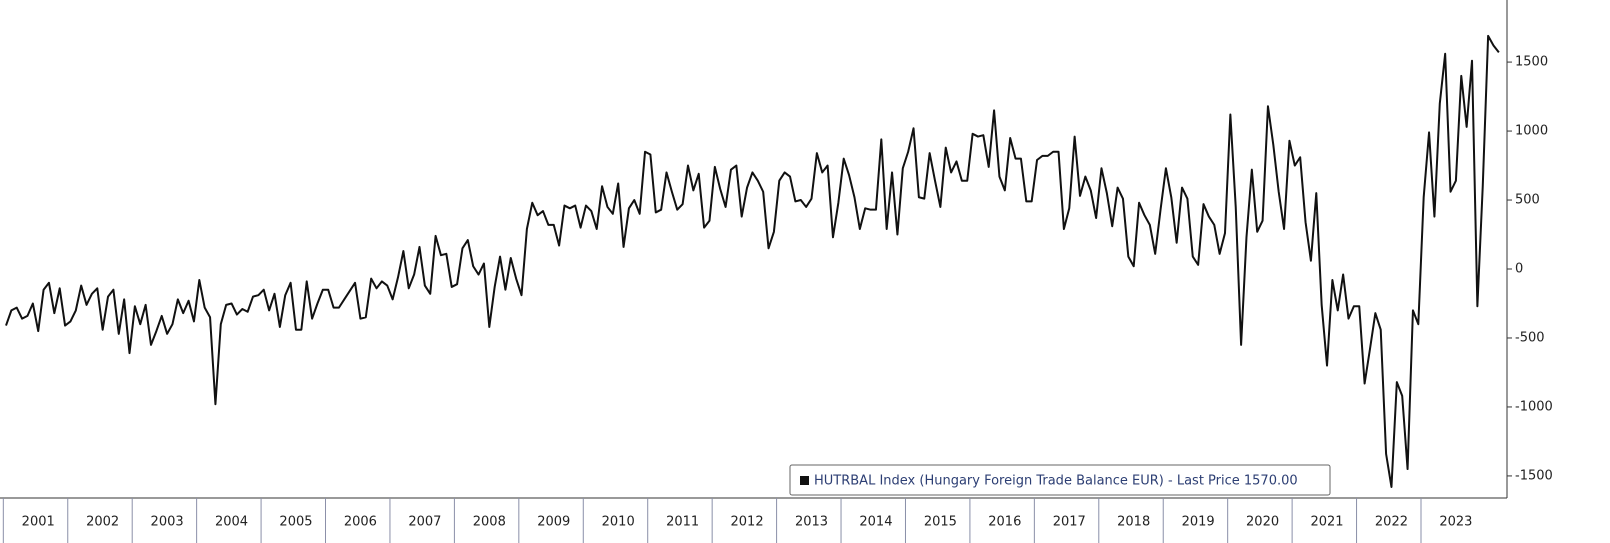 This screenshot has width=1610, height=543. What do you see at coordinates (553, 522) in the screenshot?
I see `x-tick-label: 2009` at bounding box center [553, 522].